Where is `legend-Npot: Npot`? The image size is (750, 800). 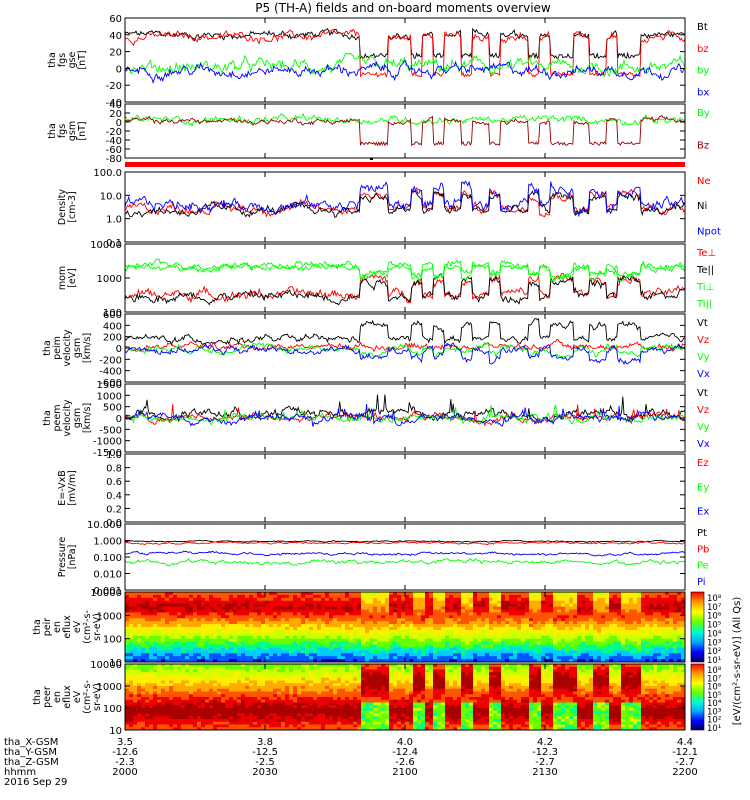 legend-Npot: Npot is located at coordinates (709, 231).